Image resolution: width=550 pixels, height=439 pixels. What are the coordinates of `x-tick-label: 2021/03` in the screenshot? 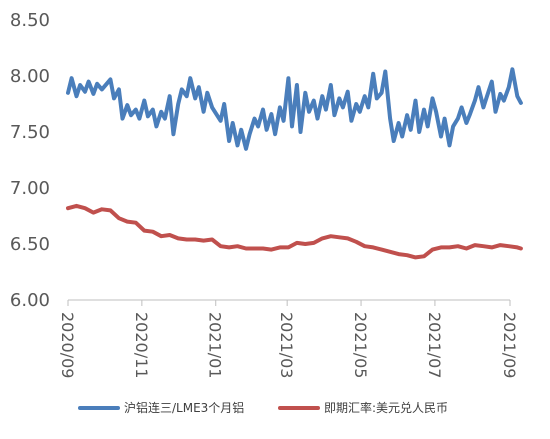 It's located at (286, 345).